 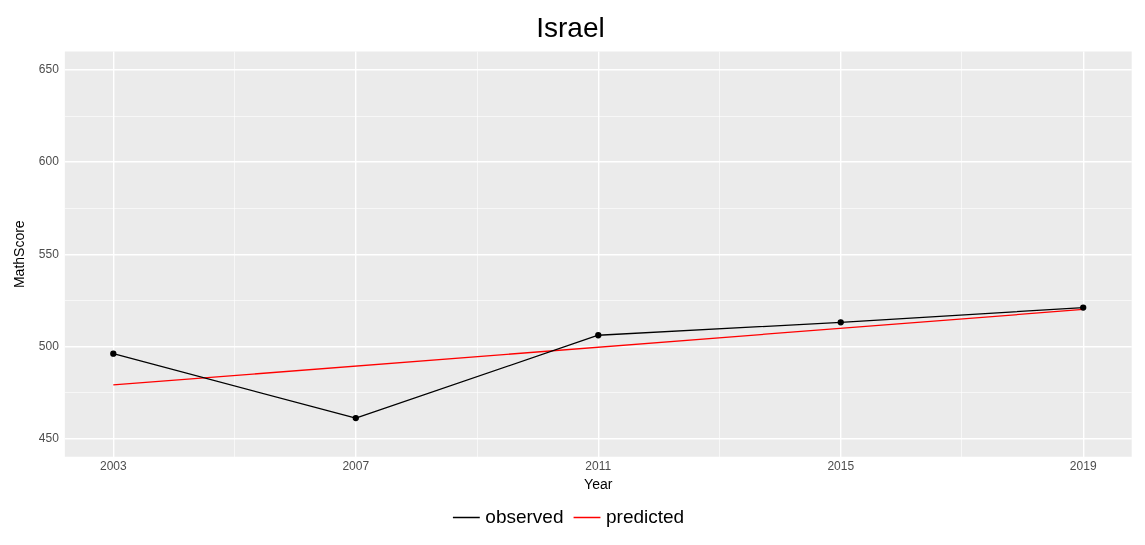 I want to click on x-tick-label: 2003, so click(x=113, y=466).